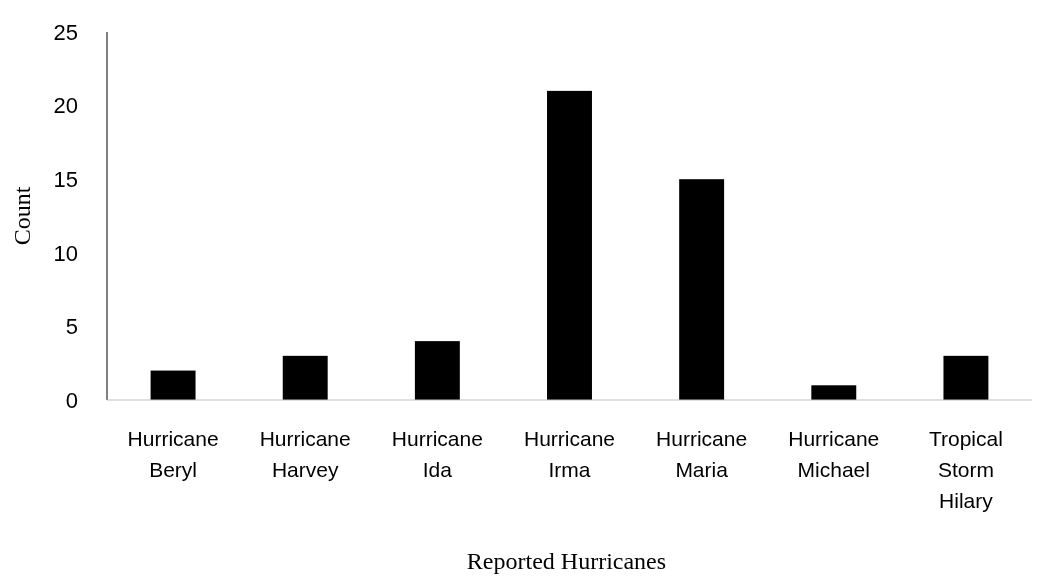 This screenshot has width=1038, height=578. Describe the element at coordinates (566, 561) in the screenshot. I see `x-axis-title: Reported Hurricanes` at that location.